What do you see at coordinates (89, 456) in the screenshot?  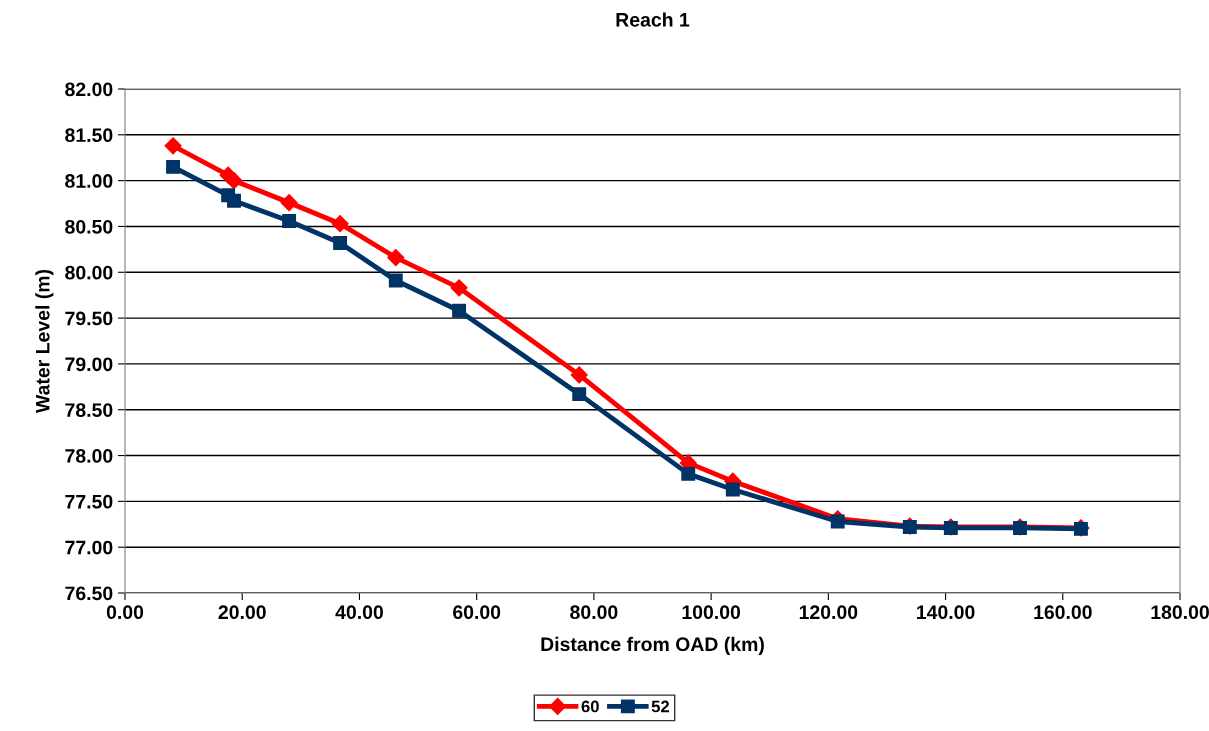 I see `y-tick-label: 78.00` at bounding box center [89, 456].